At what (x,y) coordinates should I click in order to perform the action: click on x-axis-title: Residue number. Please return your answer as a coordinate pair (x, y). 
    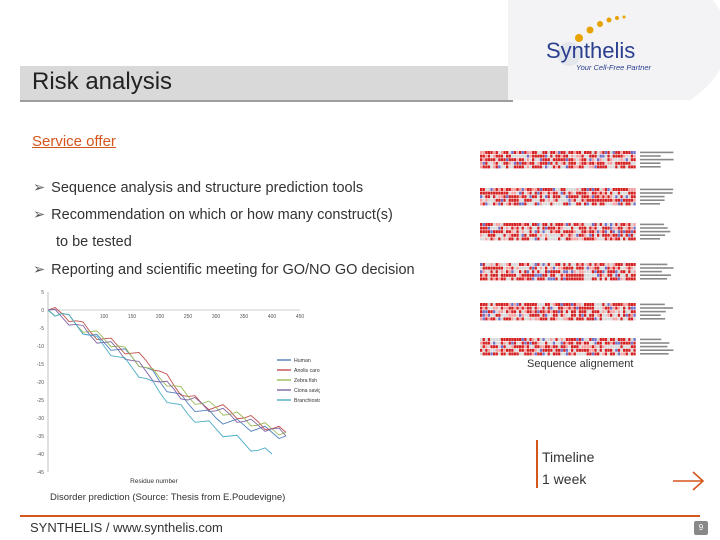
    Looking at the image, I should click on (154, 481).